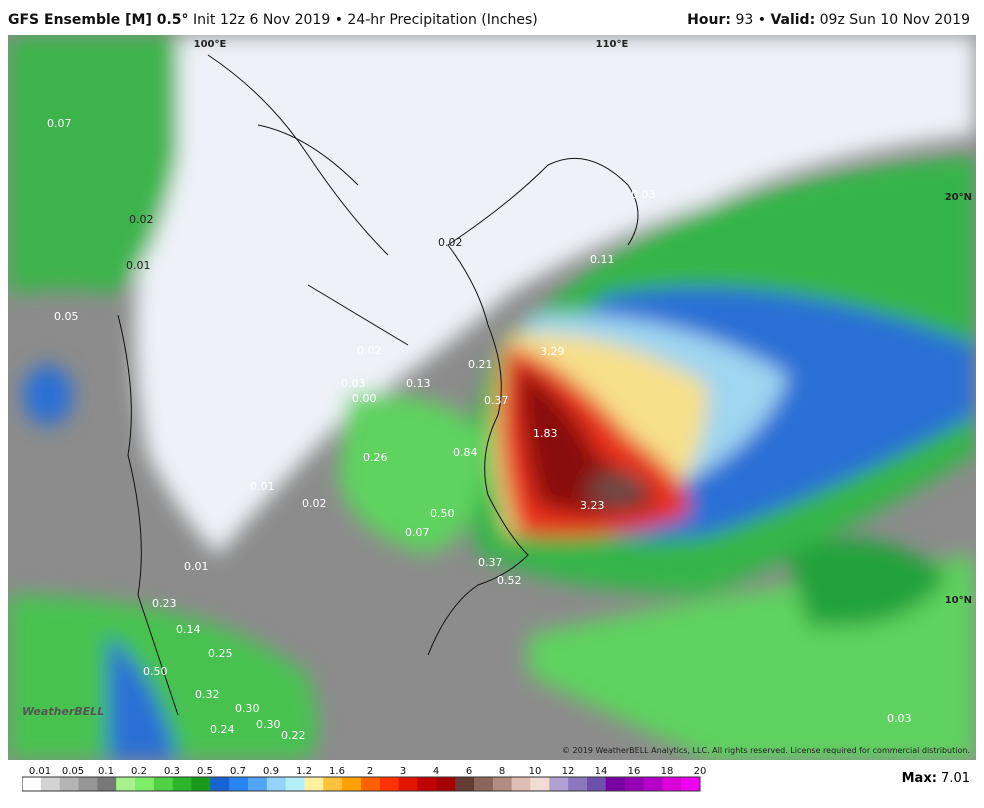  What do you see at coordinates (63, 711) in the screenshot?
I see `logo: WeatherBELL` at bounding box center [63, 711].